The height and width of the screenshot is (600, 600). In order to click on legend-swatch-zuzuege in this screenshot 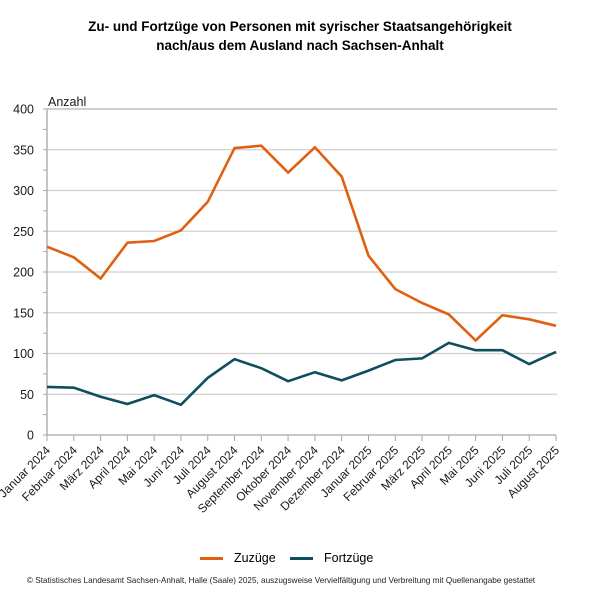, I will do `click(211, 558)`.